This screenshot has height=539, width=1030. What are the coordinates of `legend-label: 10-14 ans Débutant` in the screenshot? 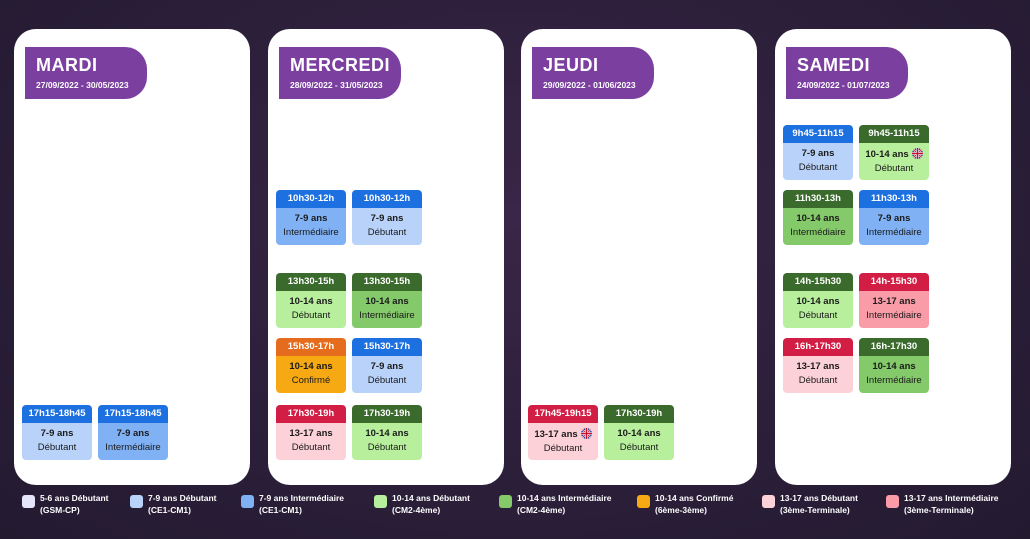 It's located at (431, 498).